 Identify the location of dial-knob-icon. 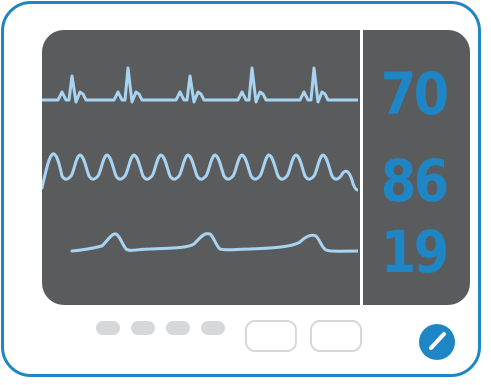
(437, 342).